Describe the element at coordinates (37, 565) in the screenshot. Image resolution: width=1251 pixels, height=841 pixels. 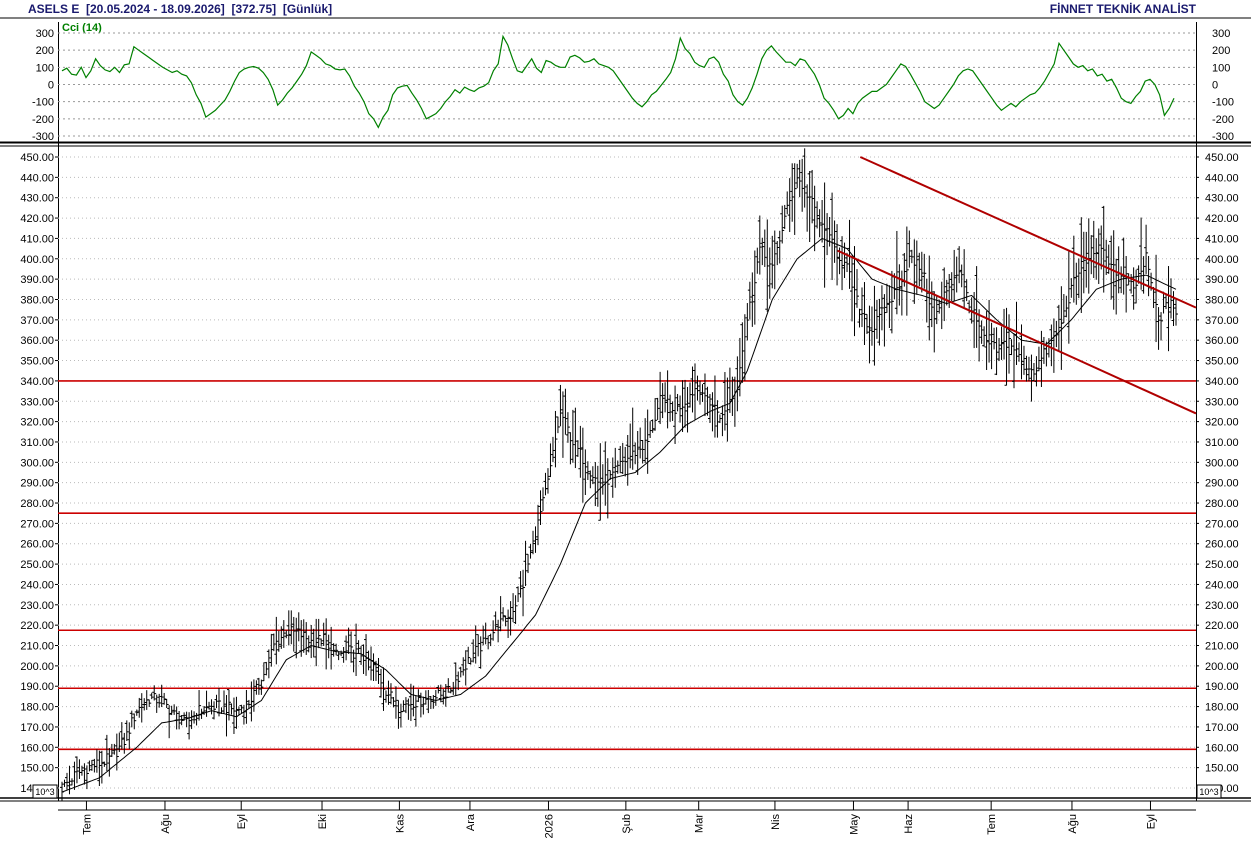
I see `price-tick-label-left: 250.00` at that location.